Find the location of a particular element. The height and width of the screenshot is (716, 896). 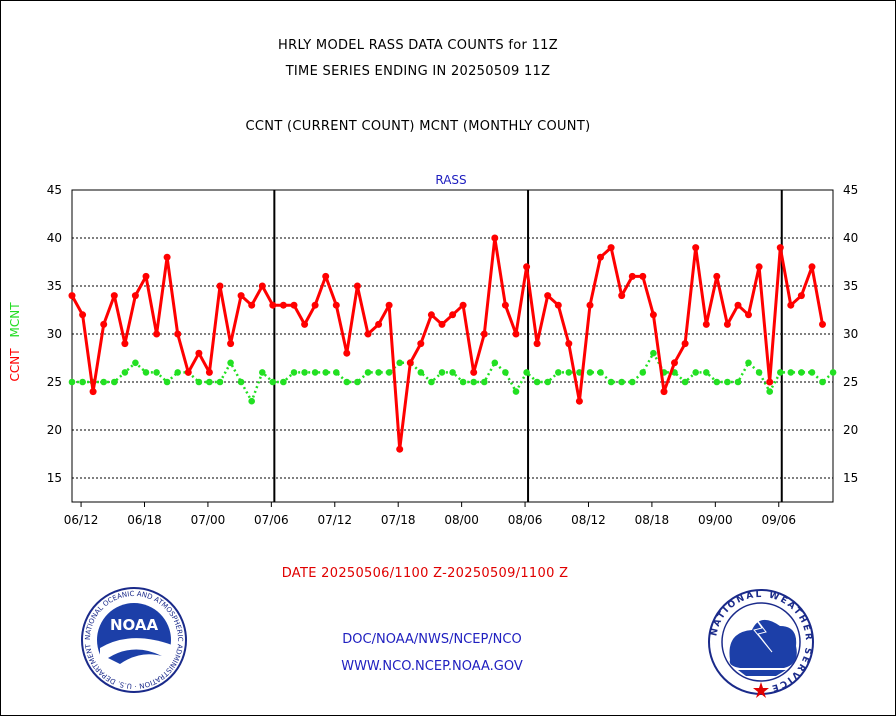

y-tick-label-left-45: 45 is located at coordinates (54, 190).